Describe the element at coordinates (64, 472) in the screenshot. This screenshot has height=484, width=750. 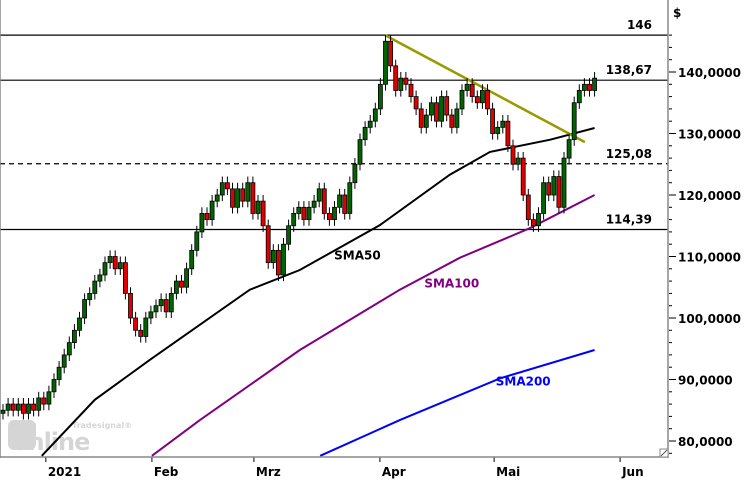
I see `x-tick-label: 2021` at that location.